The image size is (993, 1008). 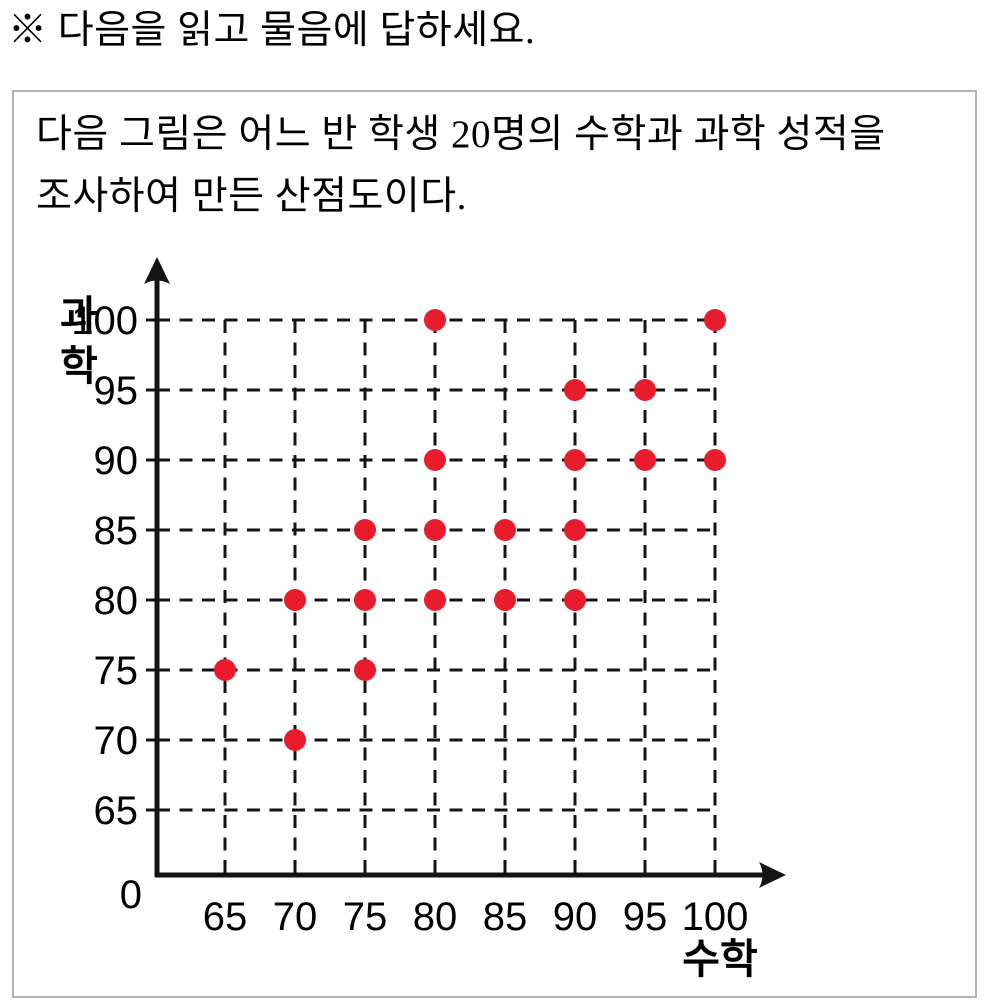 What do you see at coordinates (435, 917) in the screenshot?
I see `x-tick-label-80: 80` at bounding box center [435, 917].